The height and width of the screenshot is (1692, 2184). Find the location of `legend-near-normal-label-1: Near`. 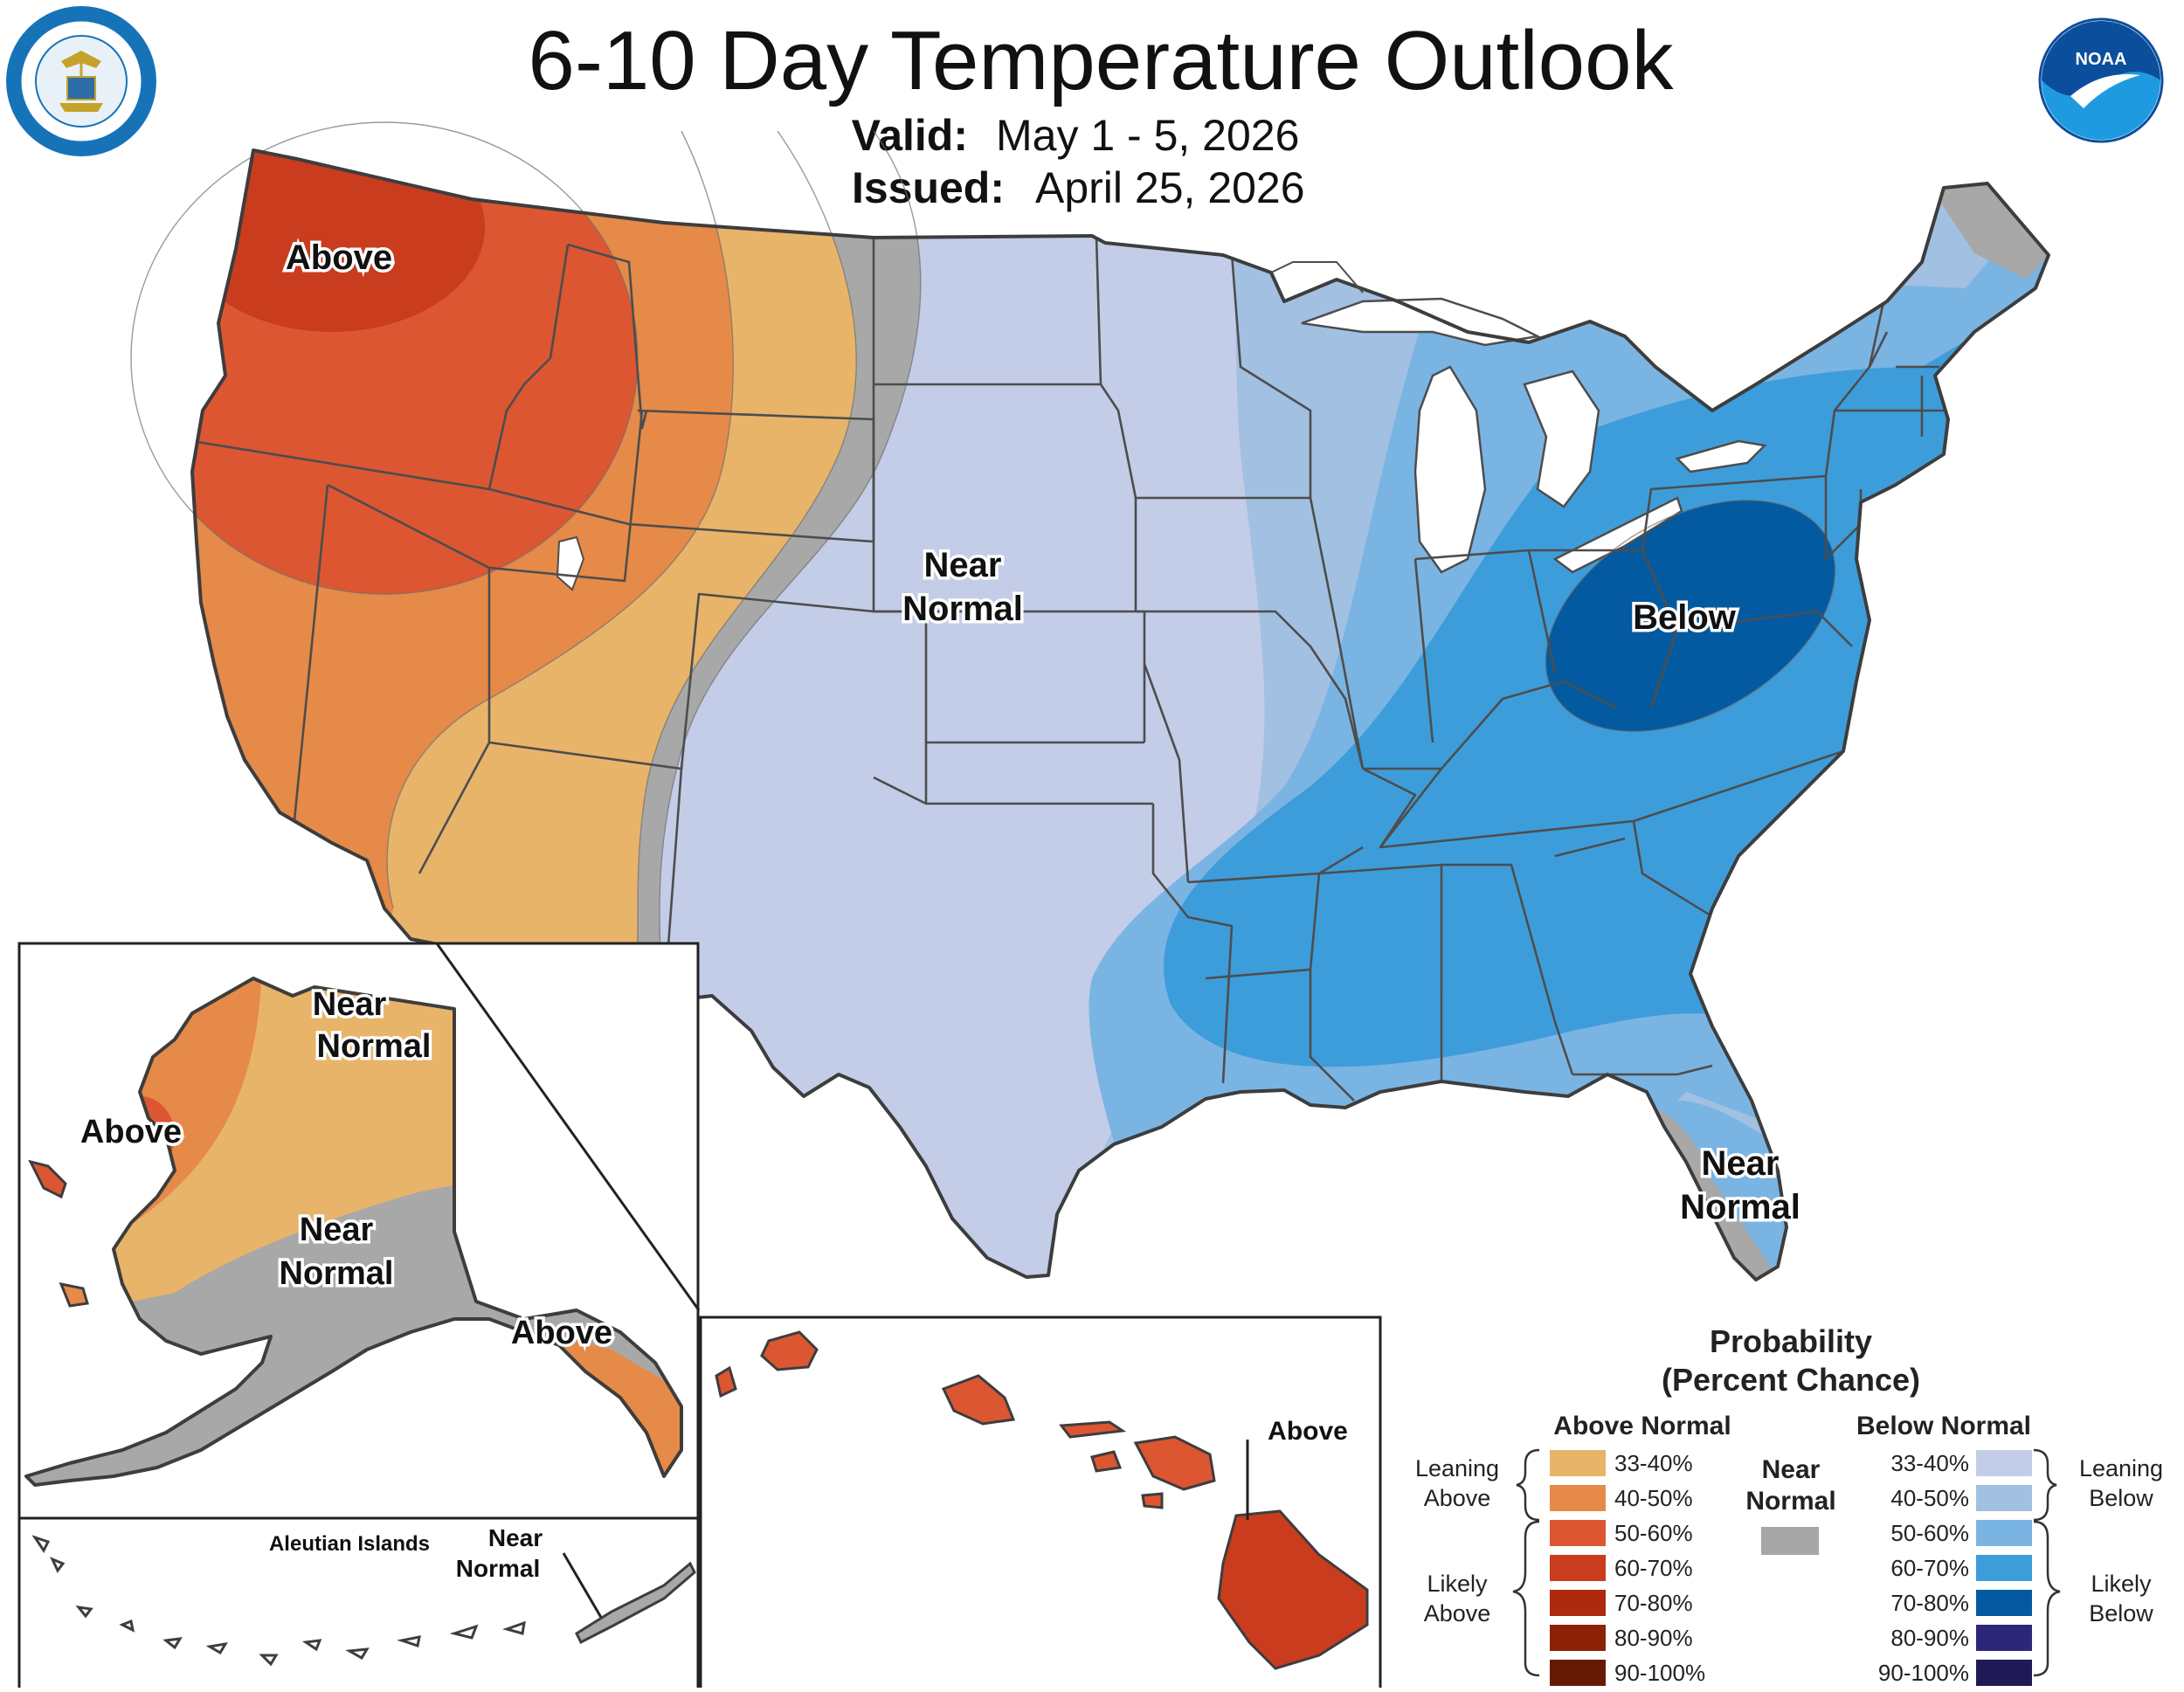

legend-near-normal-label-1: Near is located at coordinates (1791, 1469).